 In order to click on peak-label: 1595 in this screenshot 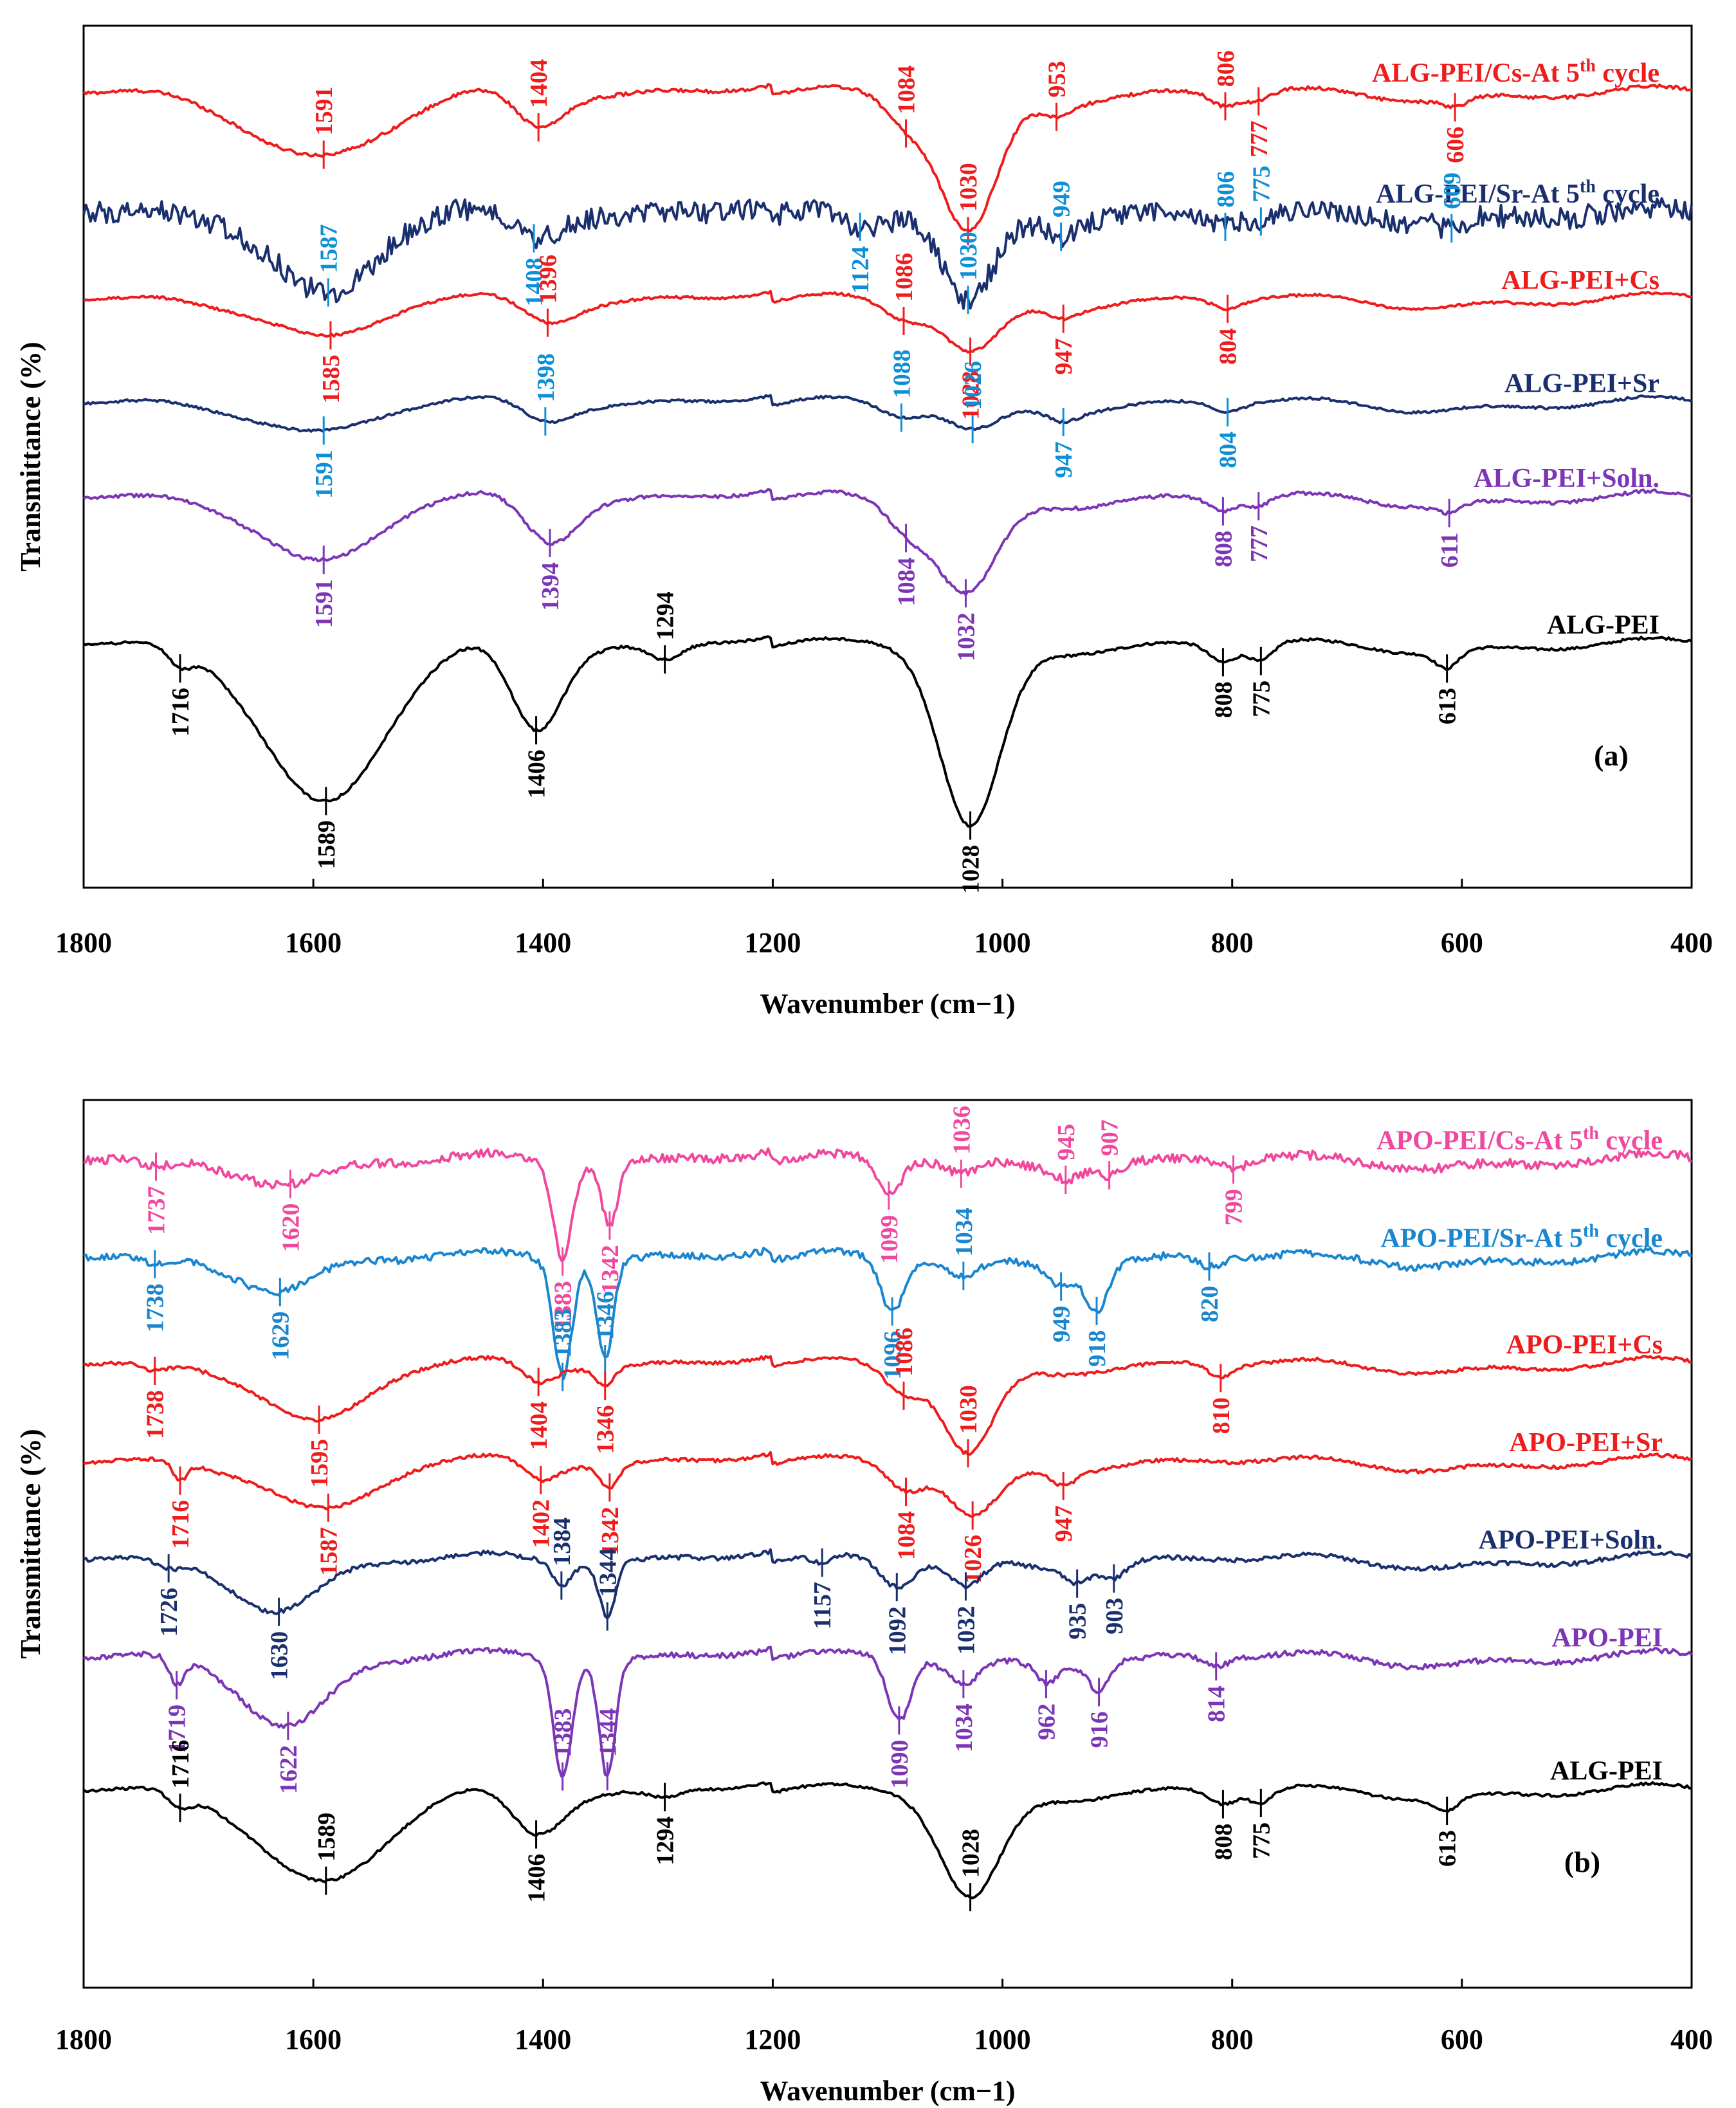, I will do `click(319, 1464)`.